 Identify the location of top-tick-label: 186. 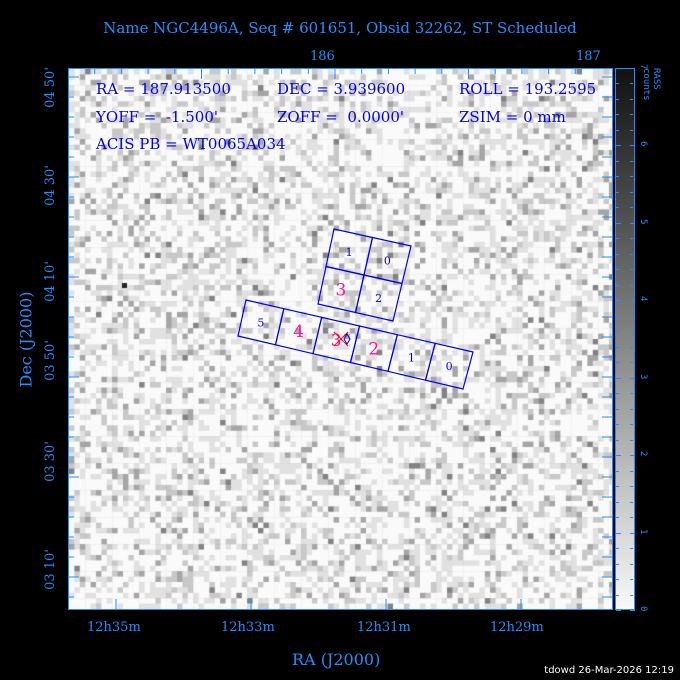
(322, 56).